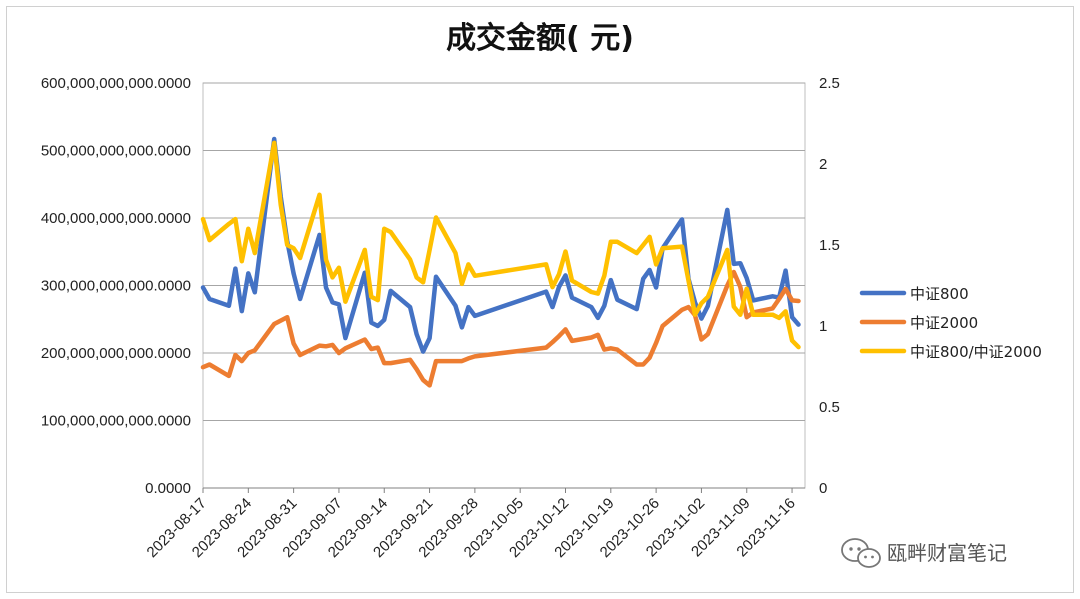 The image size is (1080, 599). Describe the element at coordinates (116, 421) in the screenshot. I see `y-tick-label: 100,000,000,000.0000` at that location.